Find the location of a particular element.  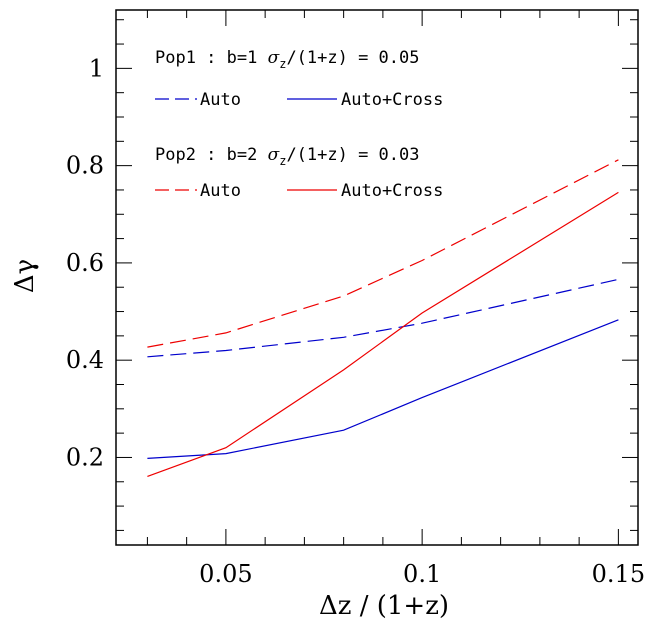

y-tick-label: 0.6 is located at coordinates (85, 263).